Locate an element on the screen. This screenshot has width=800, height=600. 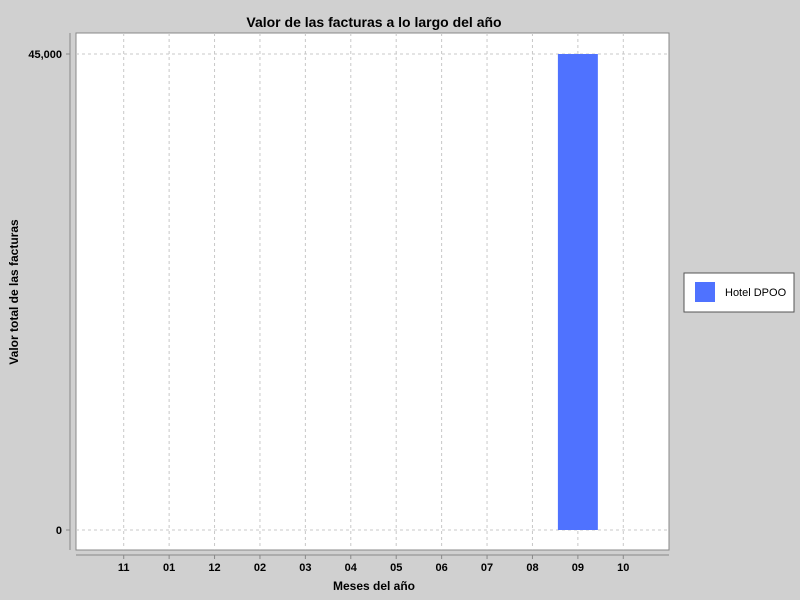
x-tick-label: 12 is located at coordinates (214, 568).